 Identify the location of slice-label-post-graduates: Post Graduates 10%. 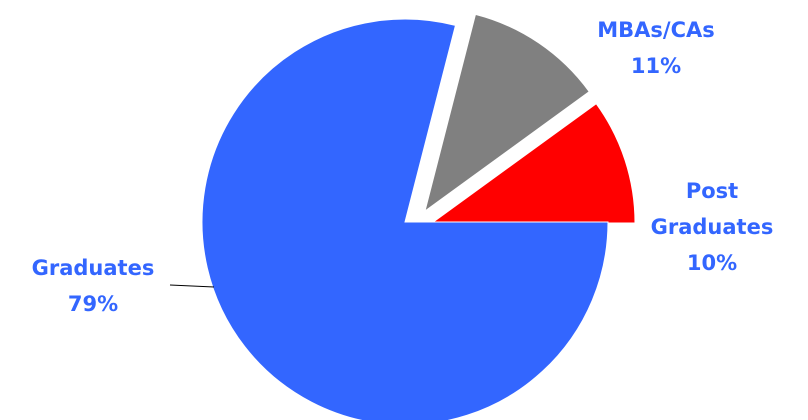
(712, 227).